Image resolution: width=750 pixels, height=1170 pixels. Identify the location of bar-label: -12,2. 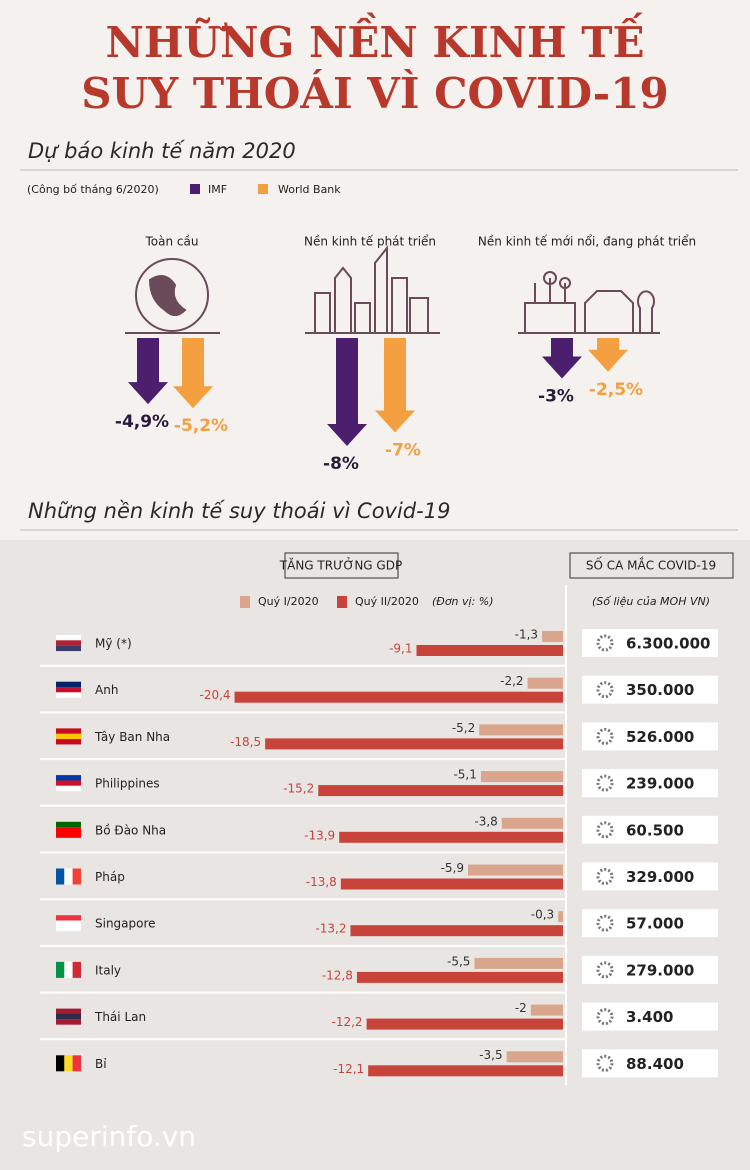
(347, 1022).